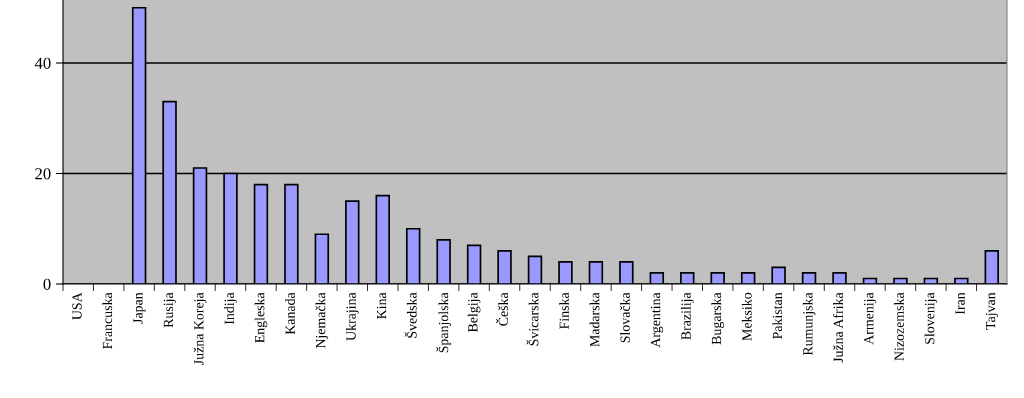 The height and width of the screenshot is (398, 1024). What do you see at coordinates (261, 317) in the screenshot?
I see `x-tick-label: Engleska` at bounding box center [261, 317].